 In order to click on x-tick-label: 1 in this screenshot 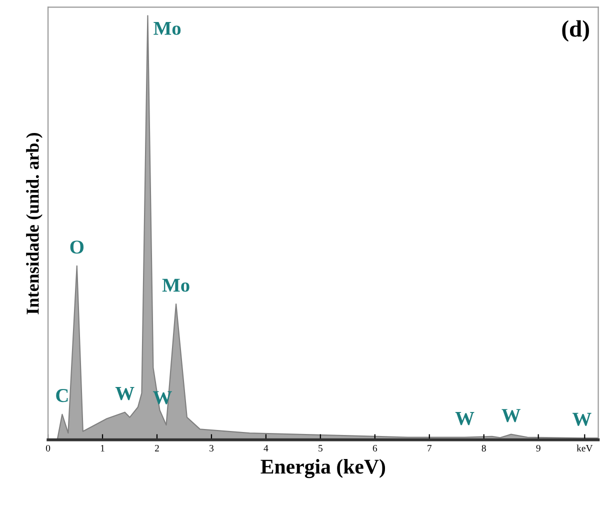, I will do `click(102, 448)`.